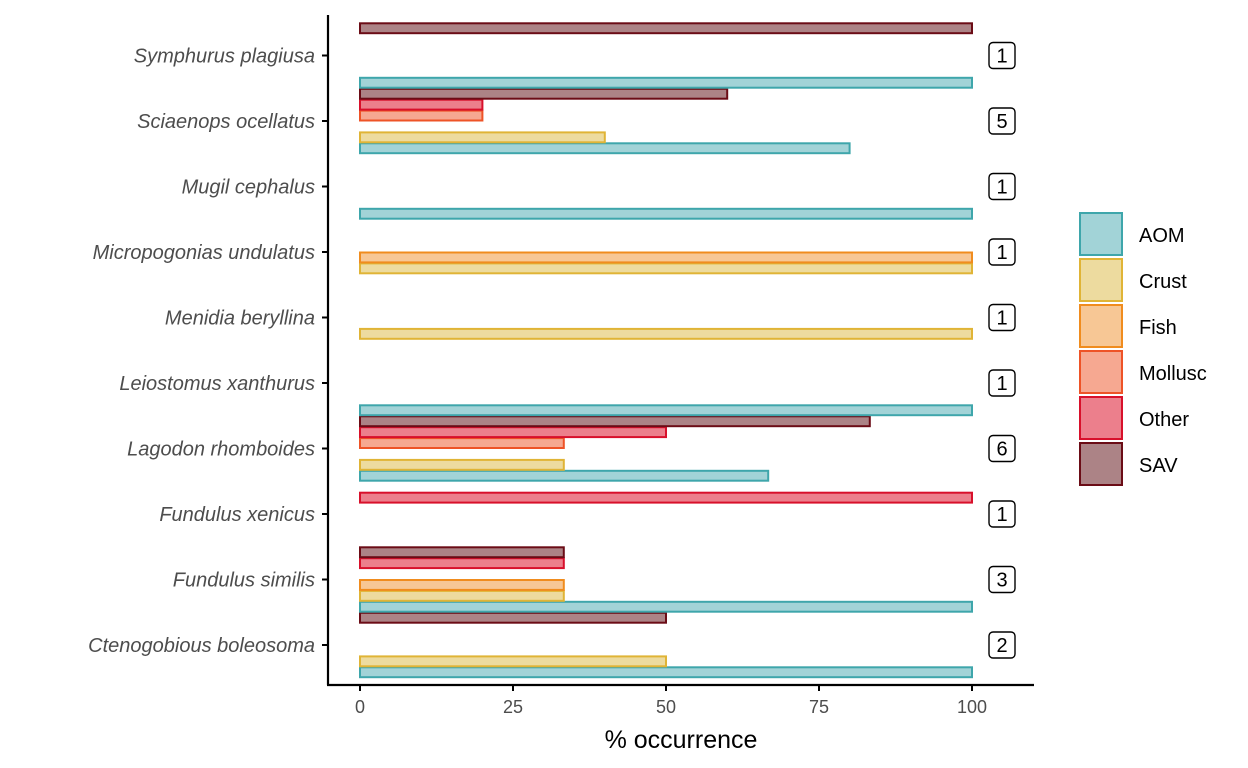 The width and height of the screenshot is (1248, 768). What do you see at coordinates (666, 410) in the screenshot?
I see `bar-leiostomus-xanthurus-aom` at bounding box center [666, 410].